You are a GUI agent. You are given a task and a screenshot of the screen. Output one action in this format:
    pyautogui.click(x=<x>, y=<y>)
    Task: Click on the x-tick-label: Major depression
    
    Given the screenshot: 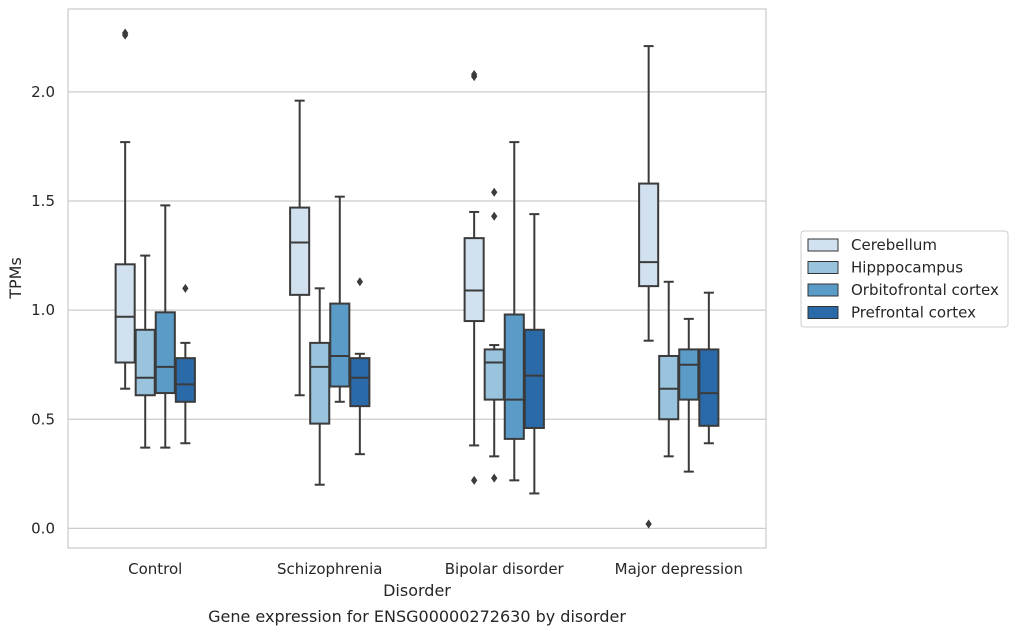 What is the action you would take?
    pyautogui.click(x=679, y=569)
    